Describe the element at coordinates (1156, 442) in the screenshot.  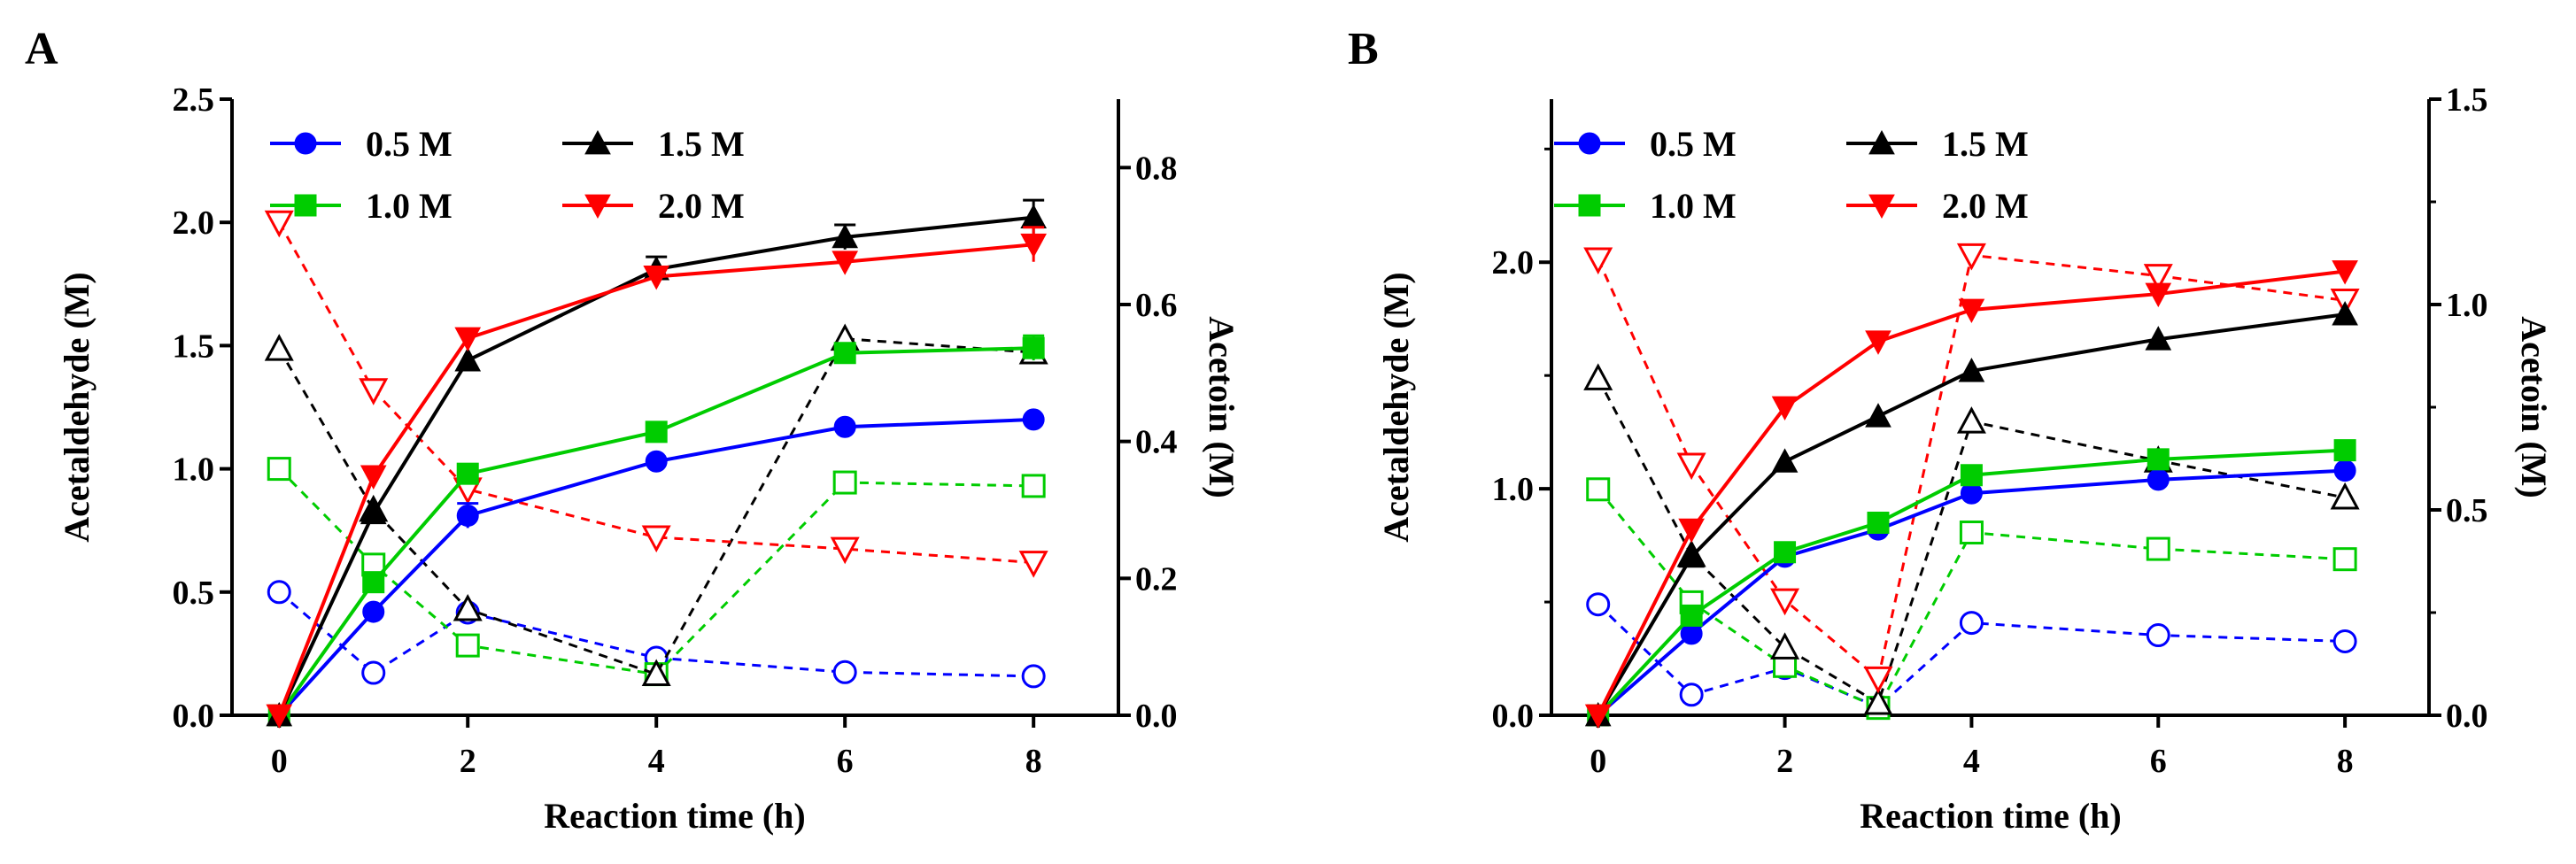
I see `y-tick-label-right: 0.4` at that location.